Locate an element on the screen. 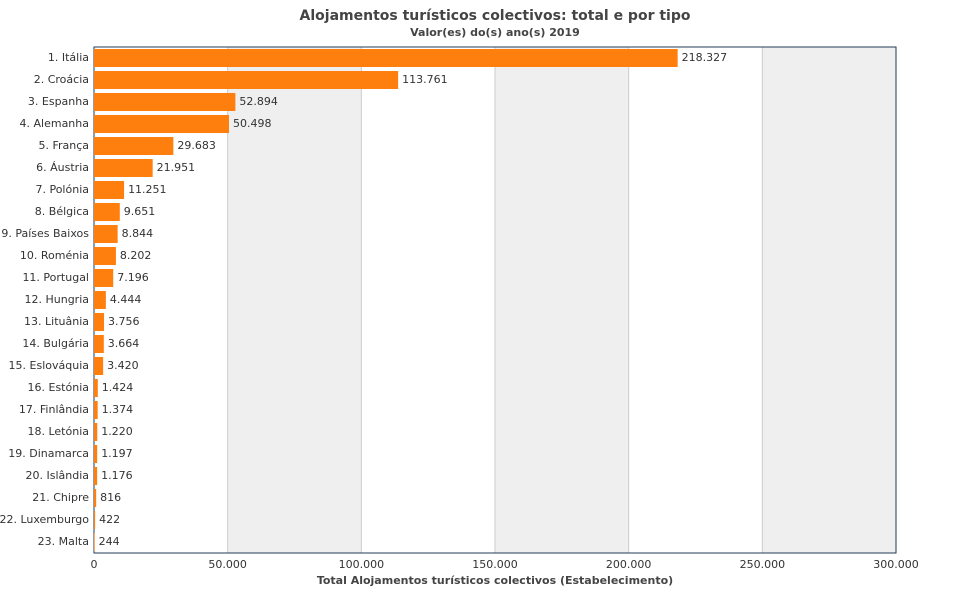 The width and height of the screenshot is (971, 596). value-label: 21.951 is located at coordinates (176, 167).